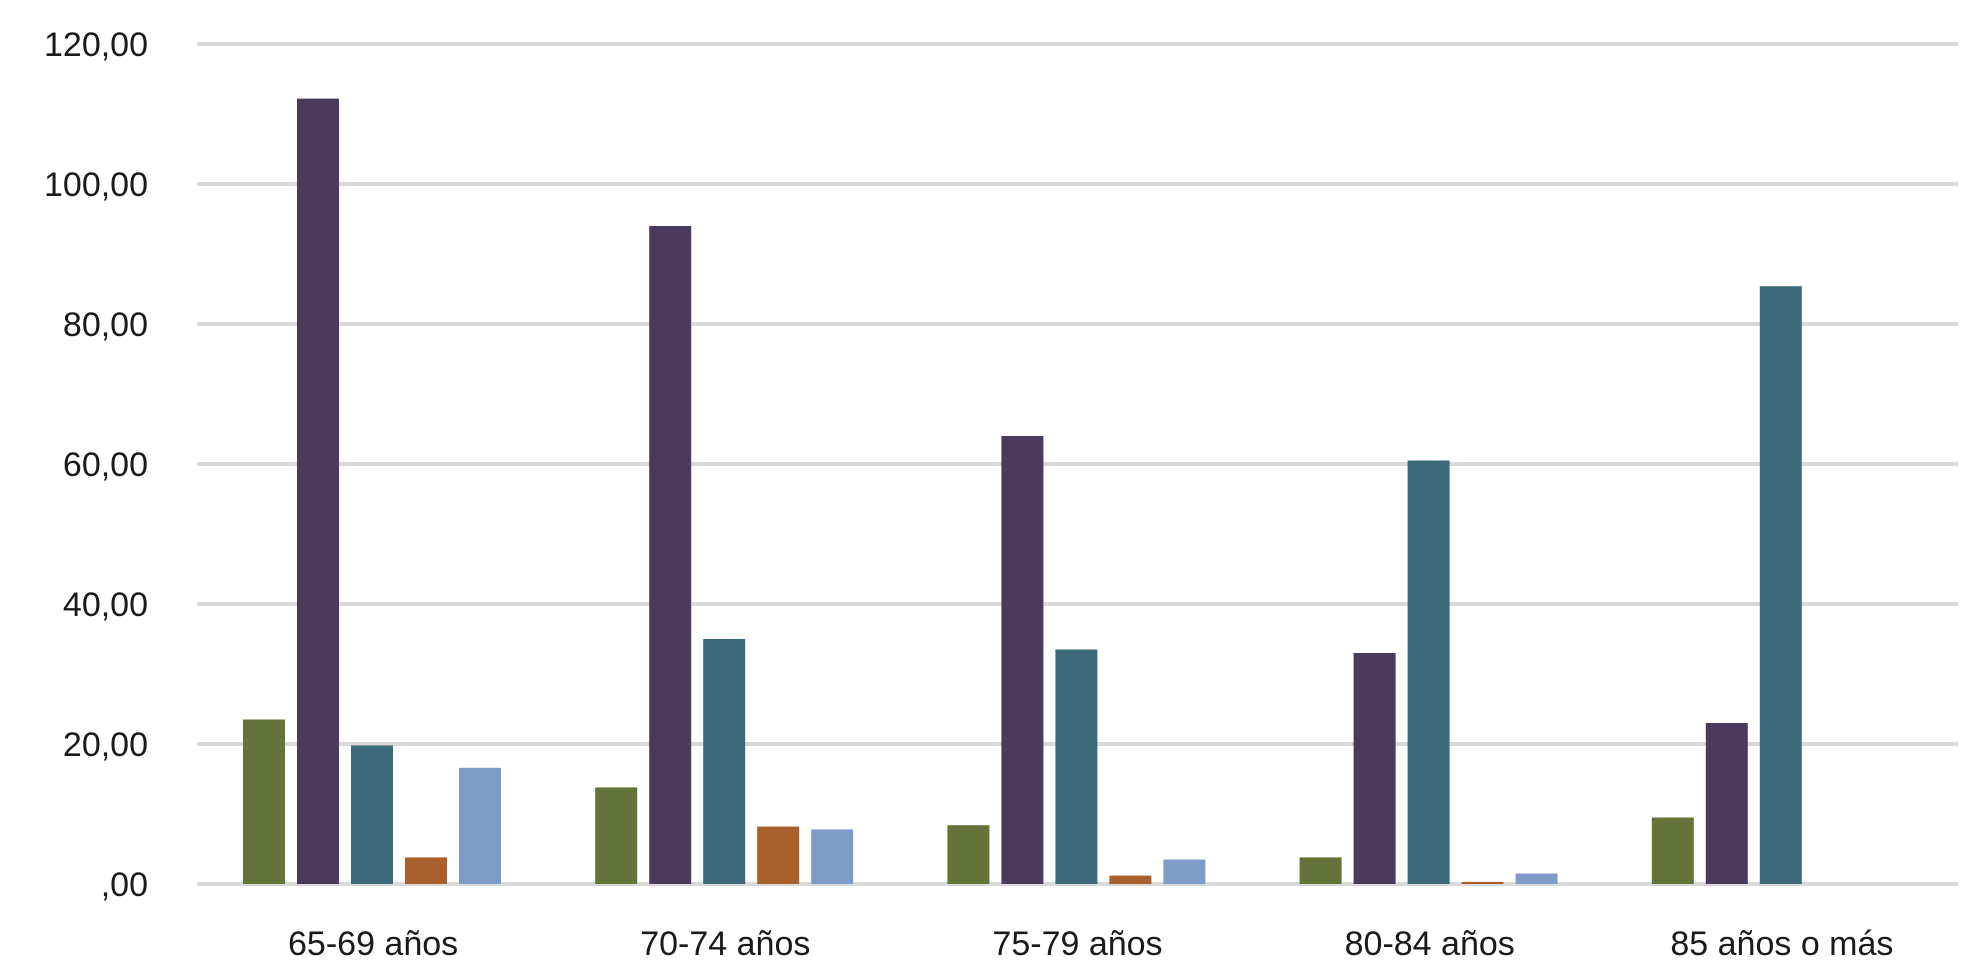 Image resolution: width=1980 pixels, height=980 pixels. Describe the element at coordinates (105, 745) in the screenshot. I see `y-tick-label: 20,00` at that location.